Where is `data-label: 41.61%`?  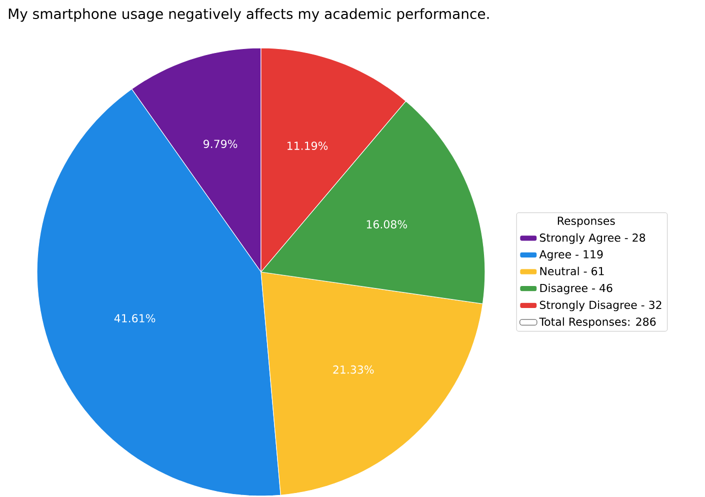 data-label: 41.61% is located at coordinates (135, 318).